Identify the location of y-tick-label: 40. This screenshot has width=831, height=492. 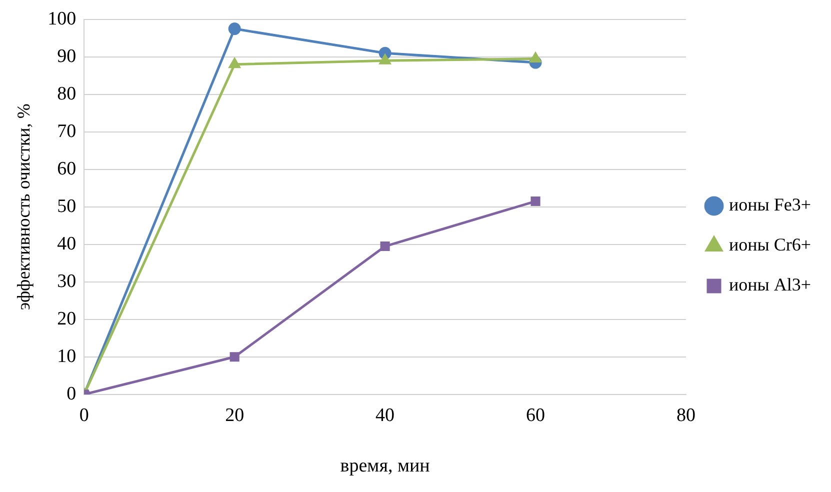
(66, 243).